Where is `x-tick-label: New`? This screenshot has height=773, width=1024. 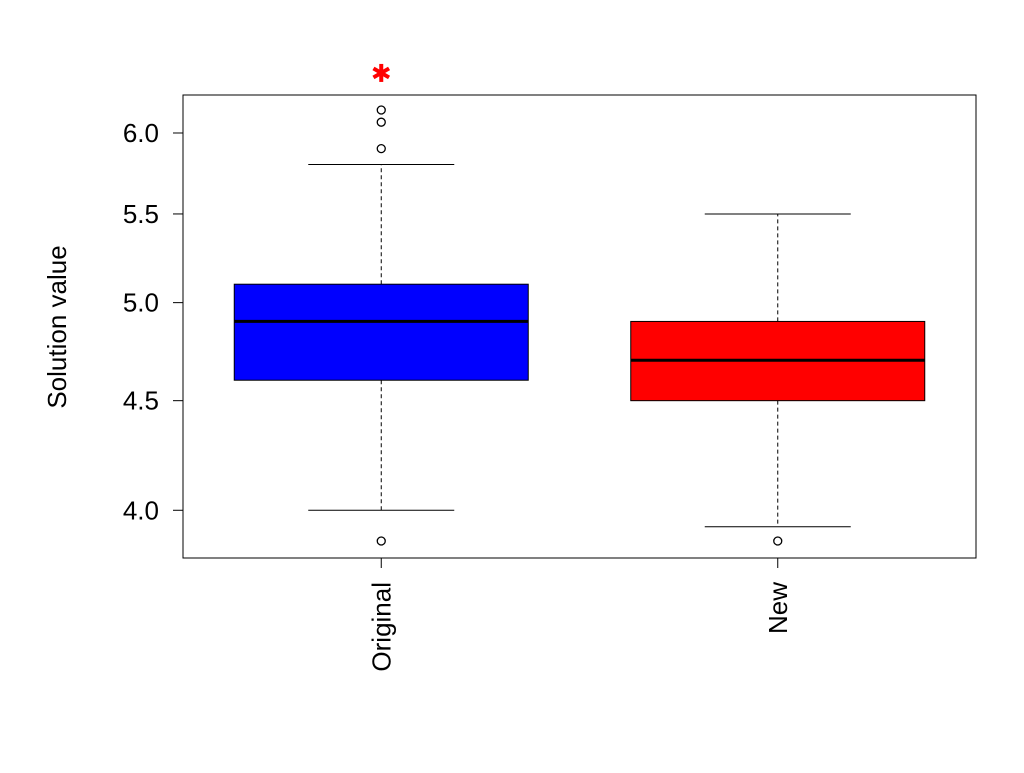
x-tick-label: New is located at coordinates (778, 608).